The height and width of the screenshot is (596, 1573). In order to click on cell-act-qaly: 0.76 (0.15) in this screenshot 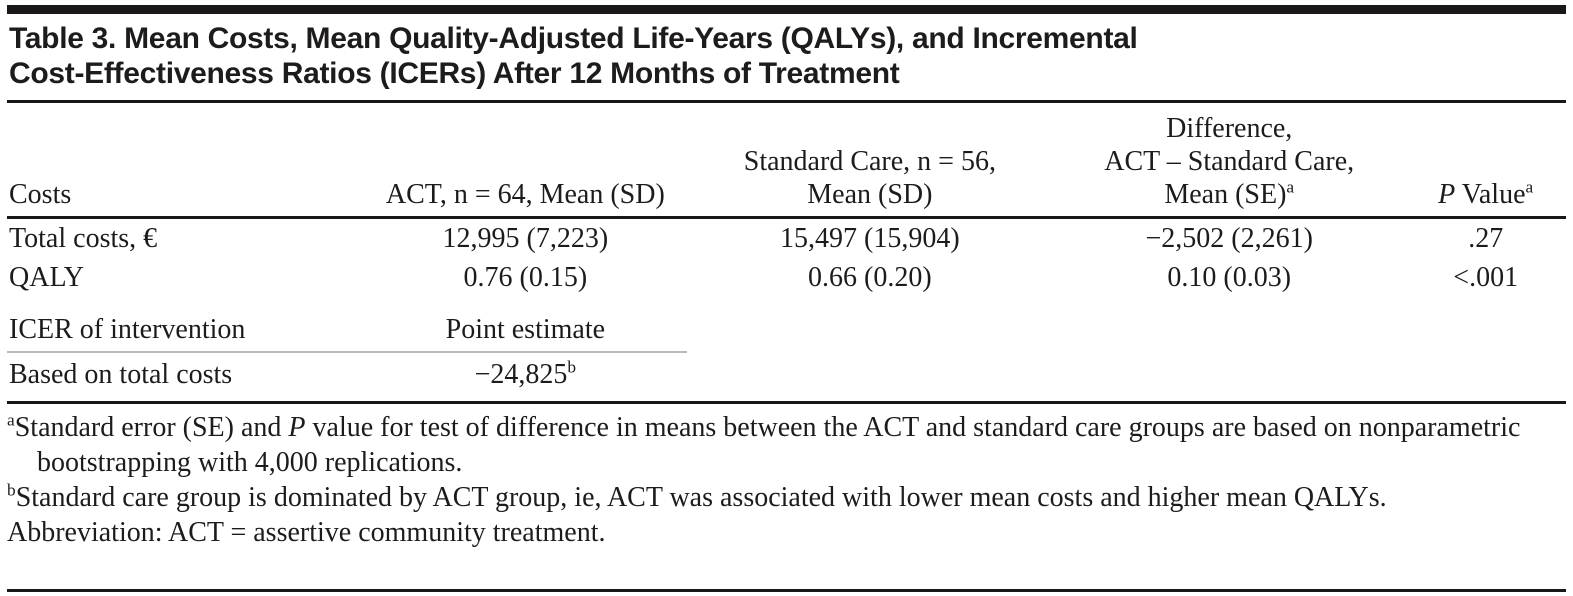, I will do `click(525, 277)`.